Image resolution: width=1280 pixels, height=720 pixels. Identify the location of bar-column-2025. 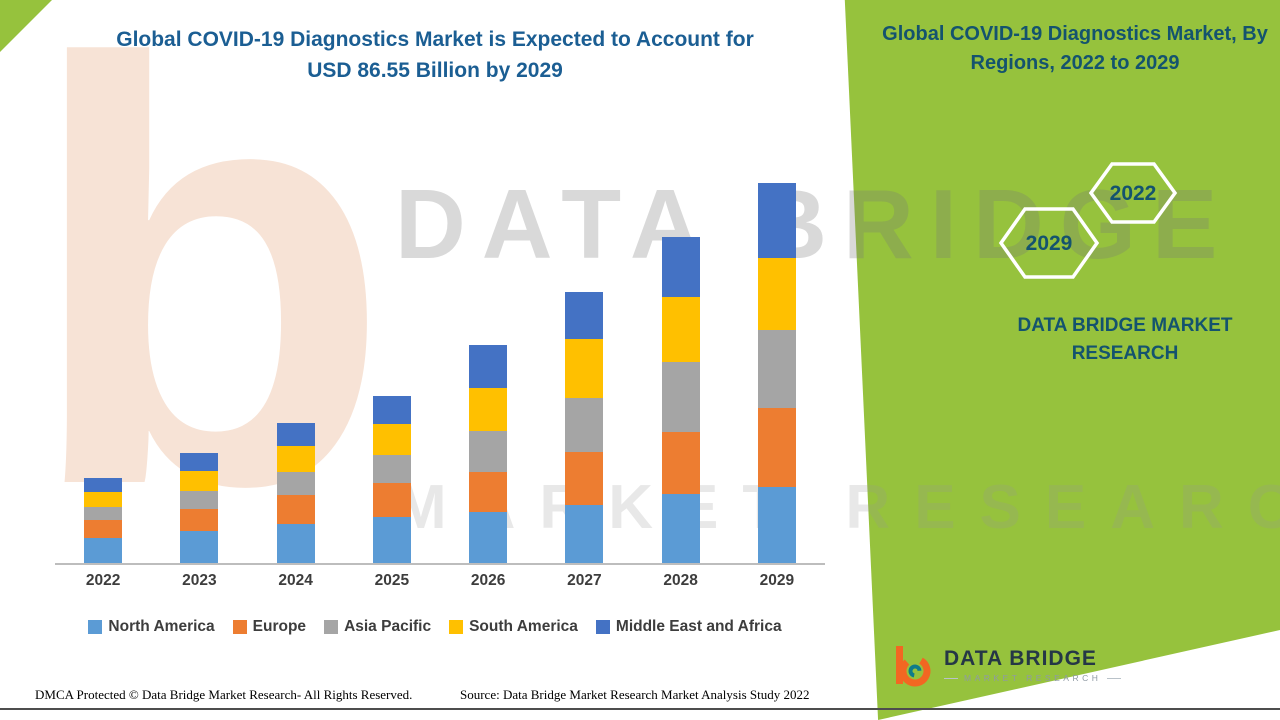
(392, 326).